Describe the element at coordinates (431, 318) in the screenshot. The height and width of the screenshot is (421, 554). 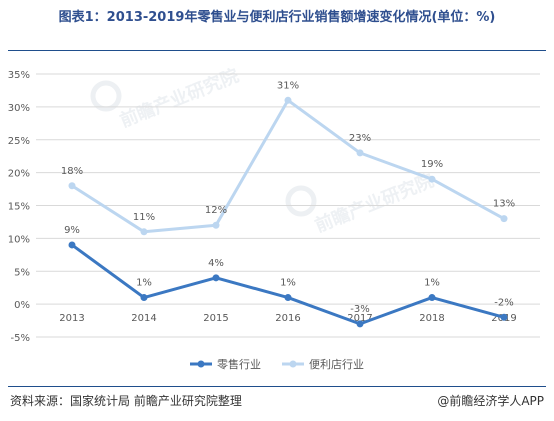
I see `x-tick-label: 2018` at that location.